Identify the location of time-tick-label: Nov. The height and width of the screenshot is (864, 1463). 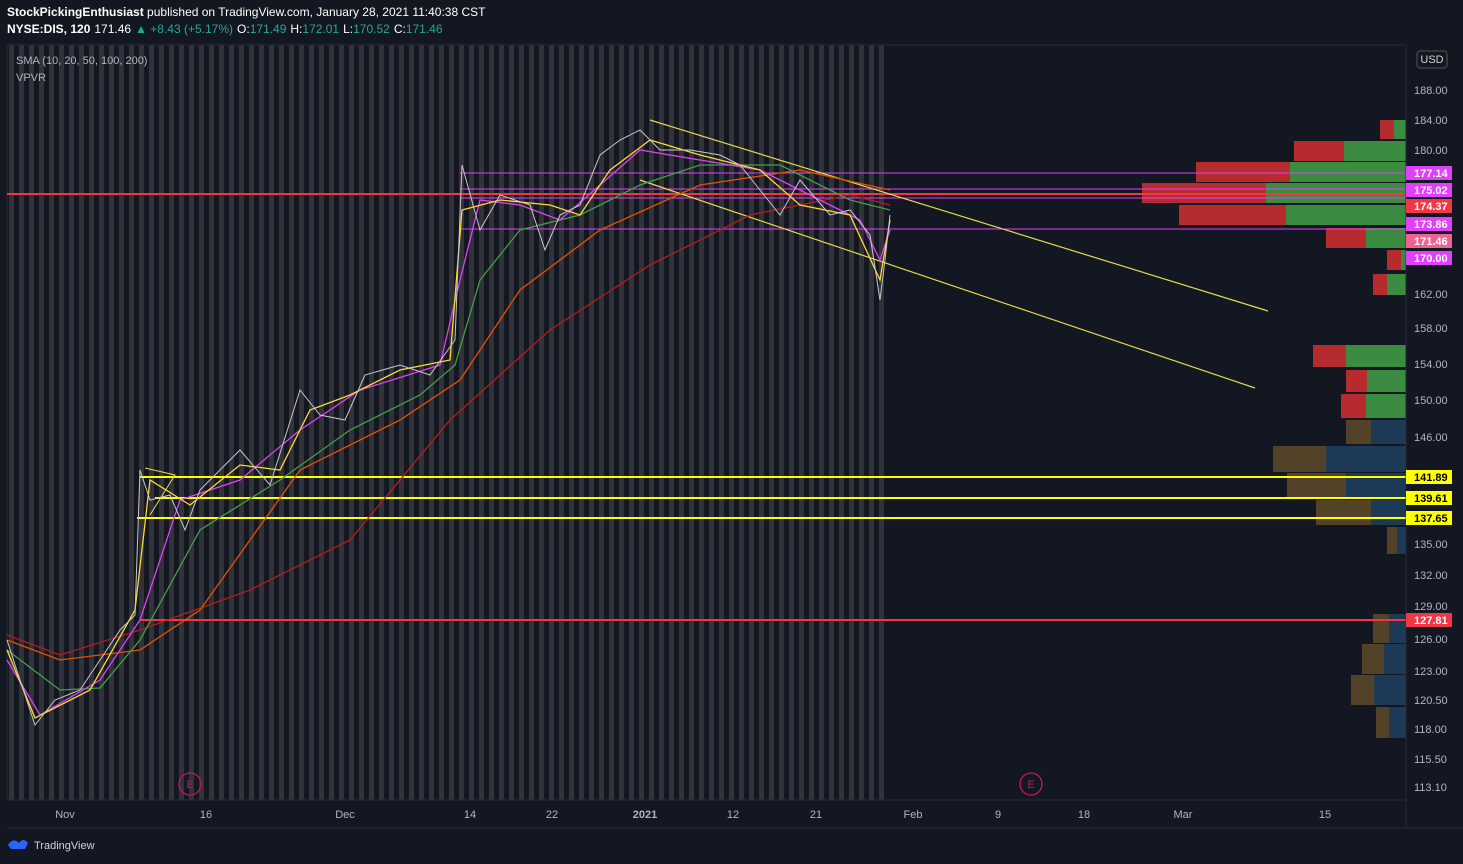
(65, 815).